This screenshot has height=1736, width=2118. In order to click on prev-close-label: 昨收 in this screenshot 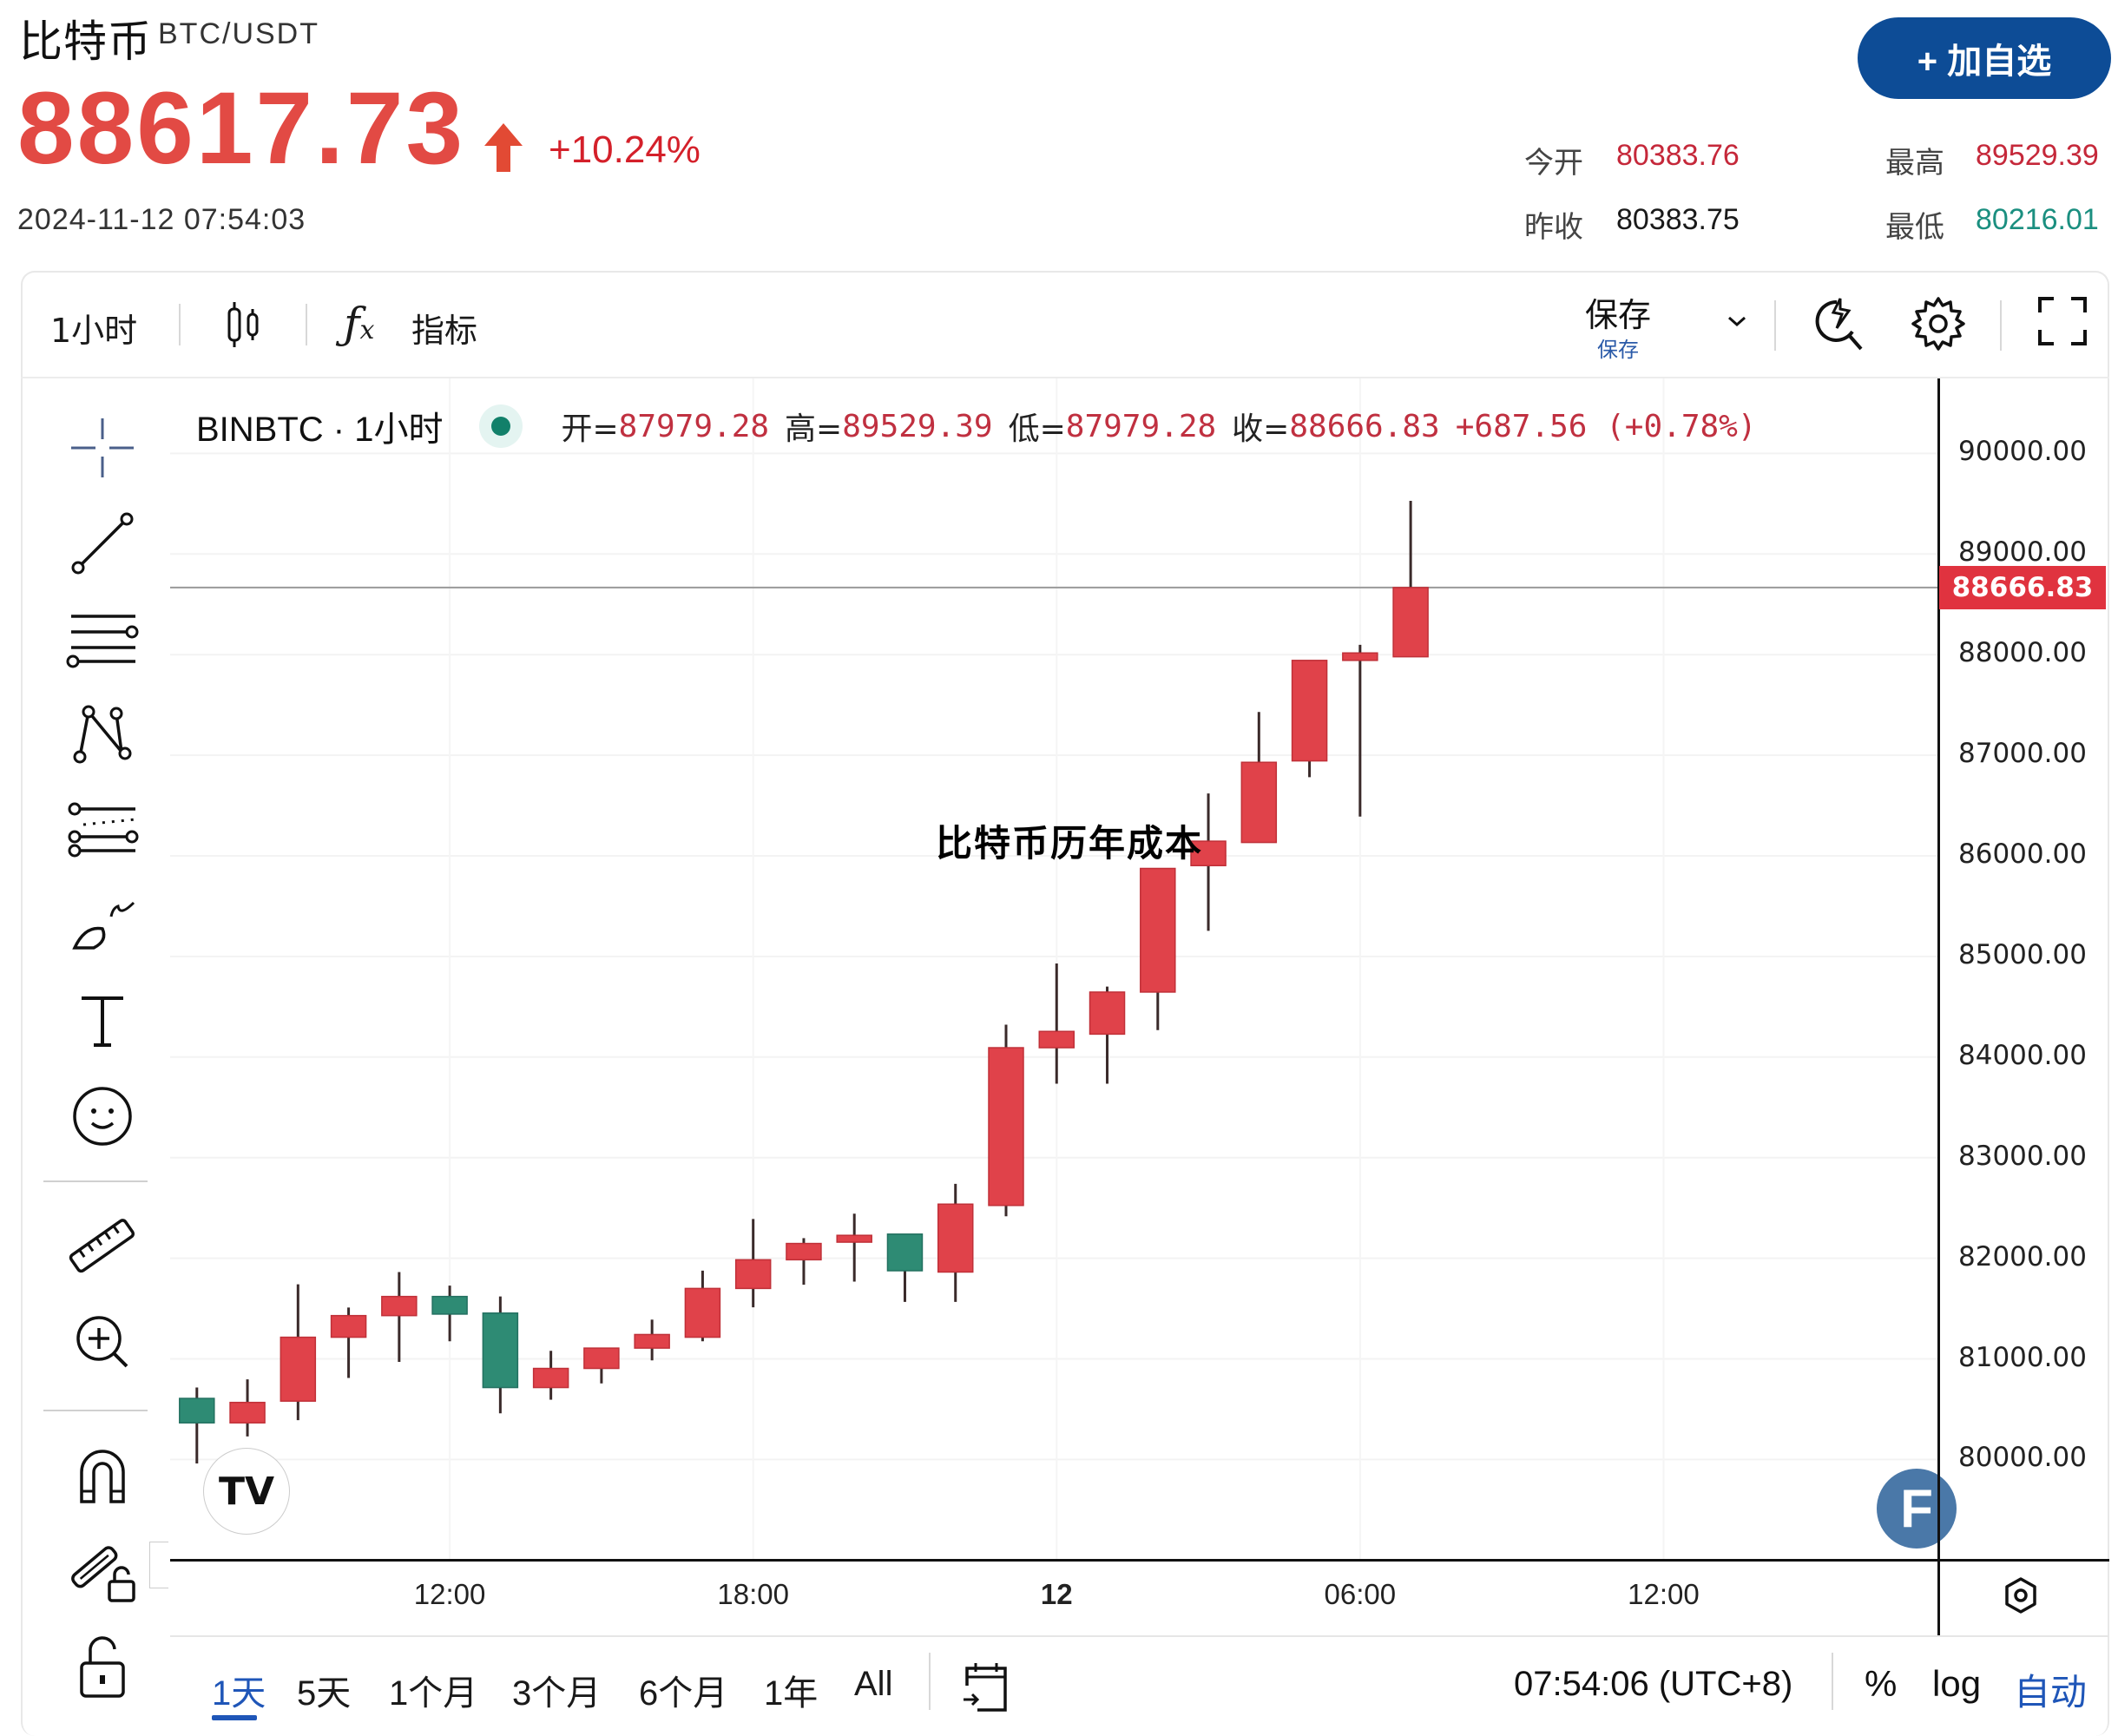, I will do `click(1553, 227)`.